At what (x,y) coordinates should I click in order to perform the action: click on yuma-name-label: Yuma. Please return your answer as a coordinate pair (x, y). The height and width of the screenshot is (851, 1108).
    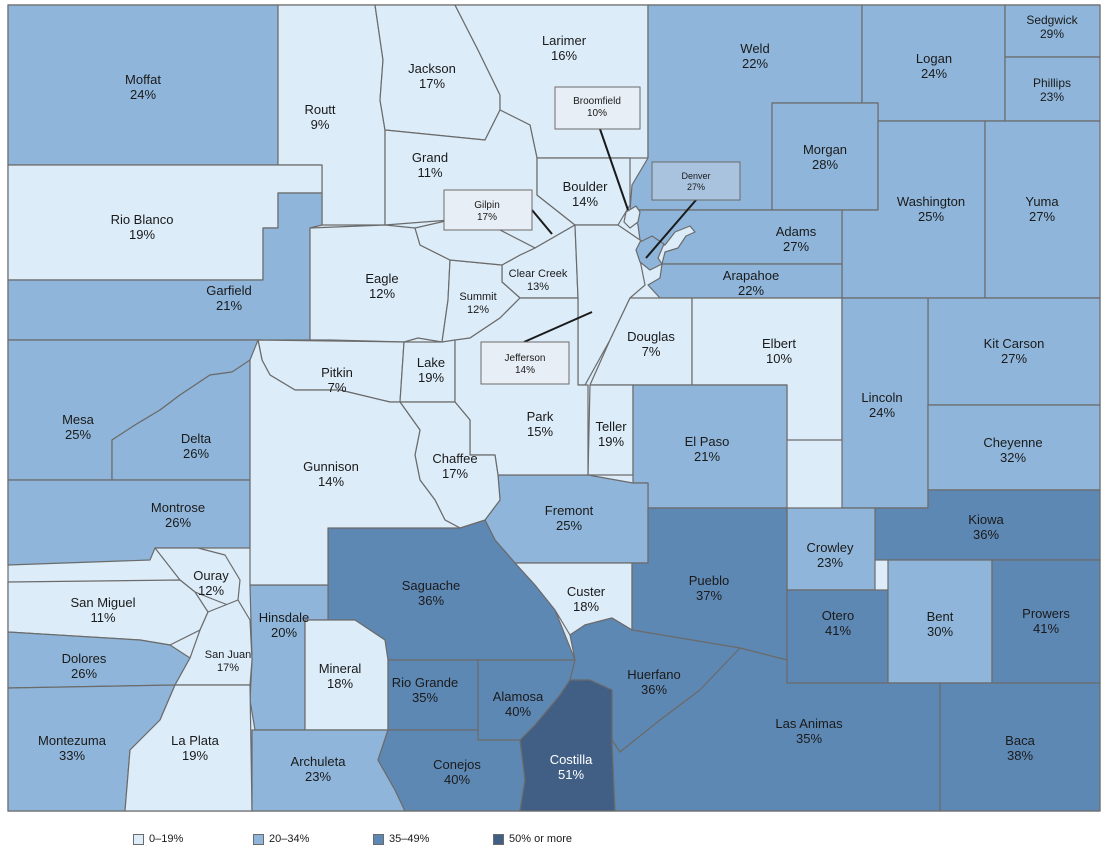
    Looking at the image, I should click on (1042, 201).